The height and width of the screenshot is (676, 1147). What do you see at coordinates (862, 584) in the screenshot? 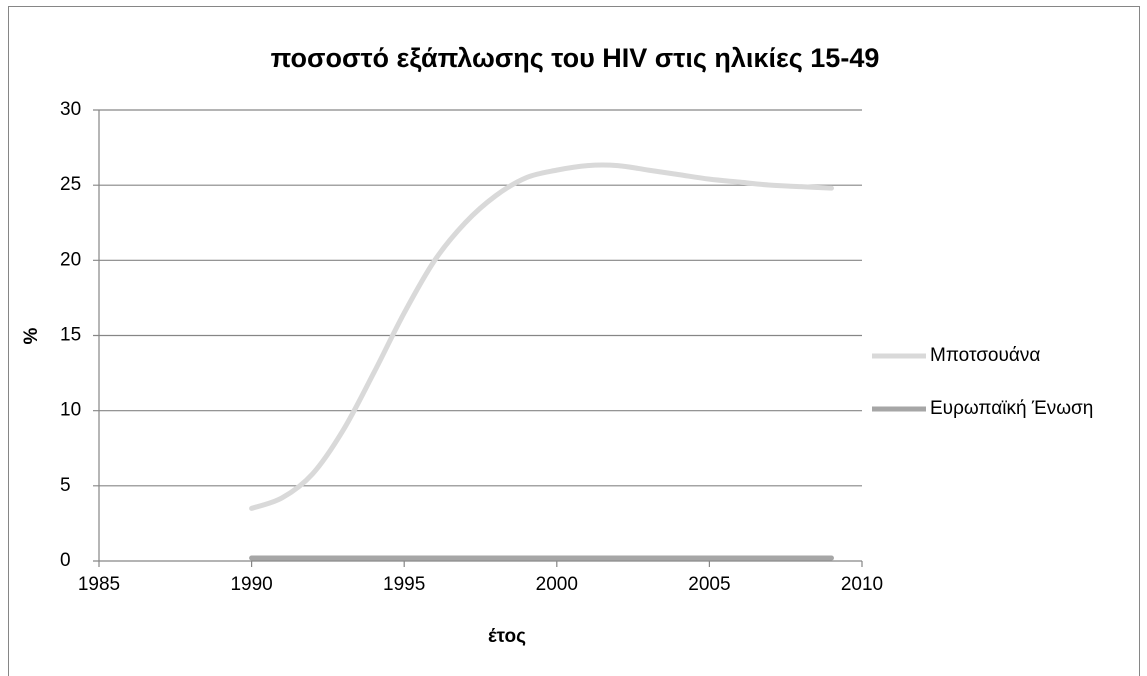
I see `x-tick-label: 2010` at bounding box center [862, 584].